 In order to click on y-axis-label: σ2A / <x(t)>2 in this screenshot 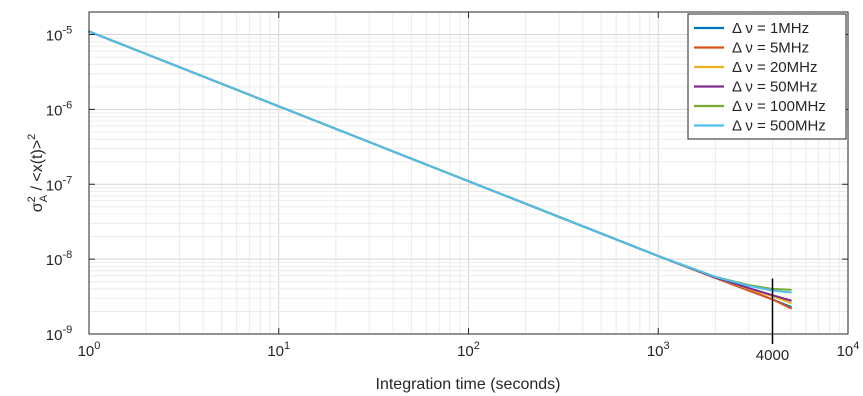, I will do `click(38, 173)`.